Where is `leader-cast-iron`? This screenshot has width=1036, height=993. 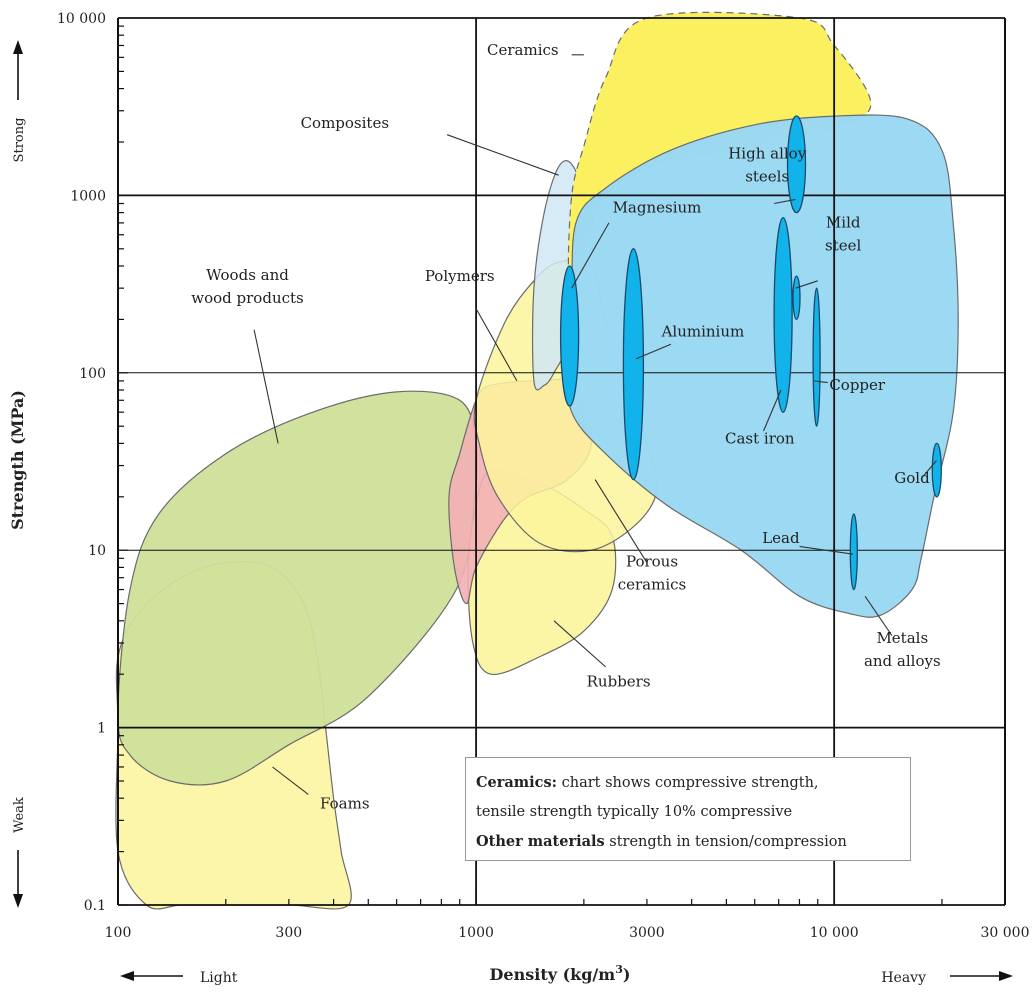
leader-cast-iron is located at coordinates (772, 410).